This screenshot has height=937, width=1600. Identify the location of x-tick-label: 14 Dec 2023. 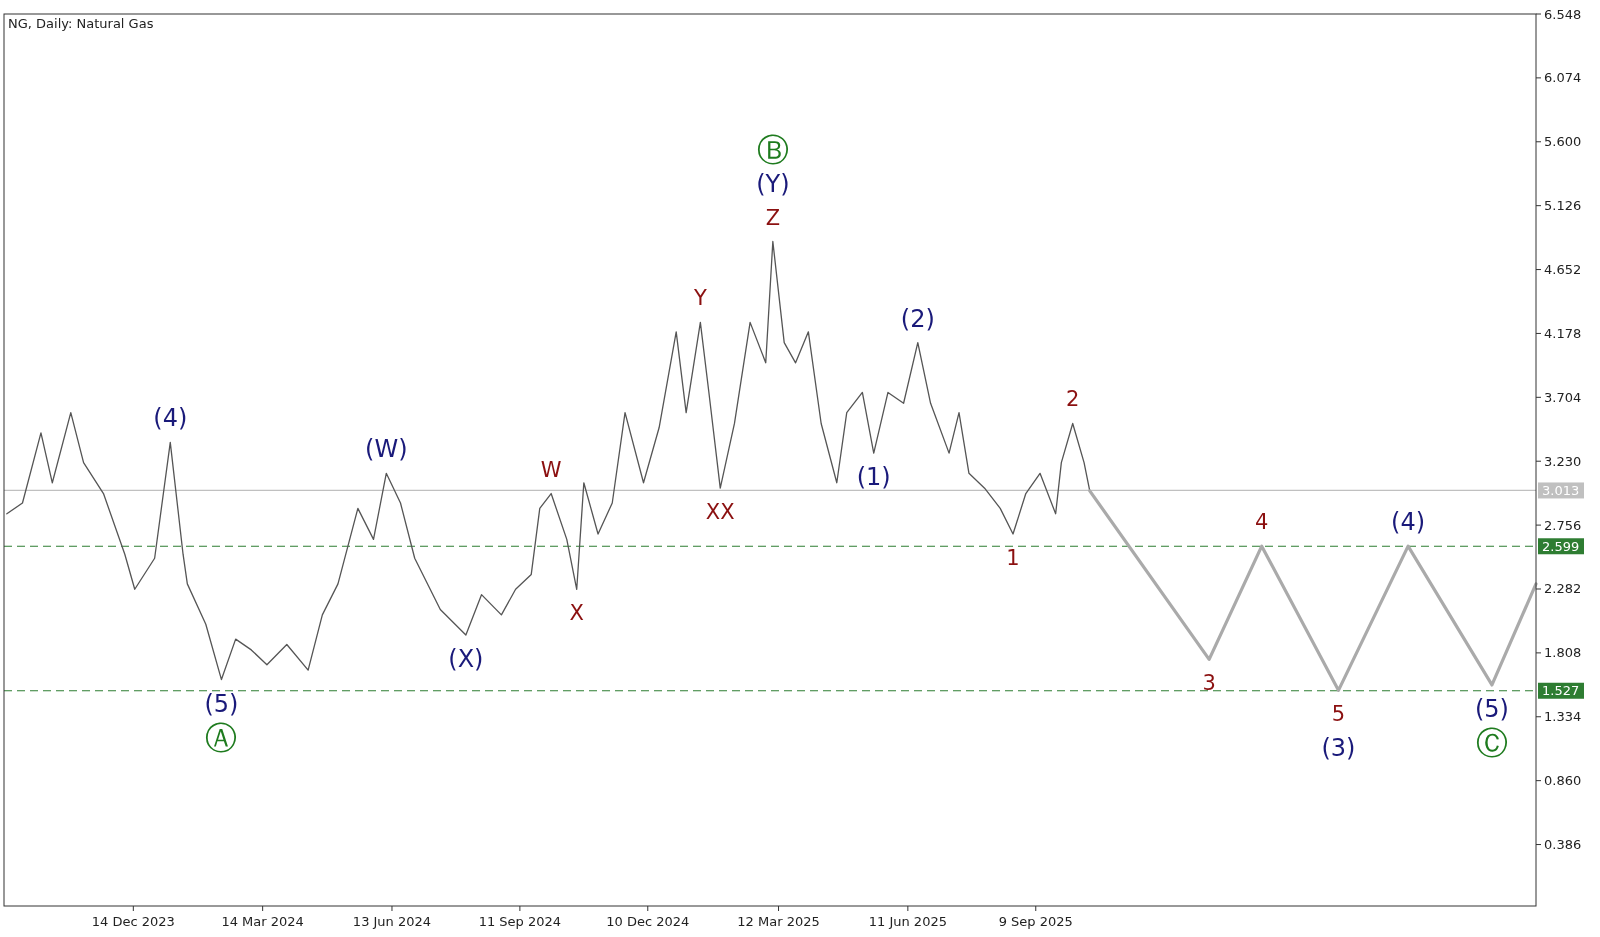
(133, 921).